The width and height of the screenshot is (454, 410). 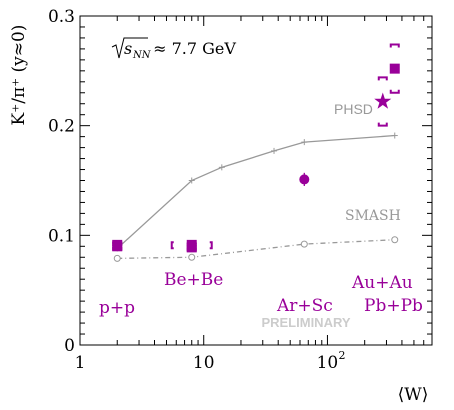 I want to click on data-point-auau-star, so click(x=383, y=101).